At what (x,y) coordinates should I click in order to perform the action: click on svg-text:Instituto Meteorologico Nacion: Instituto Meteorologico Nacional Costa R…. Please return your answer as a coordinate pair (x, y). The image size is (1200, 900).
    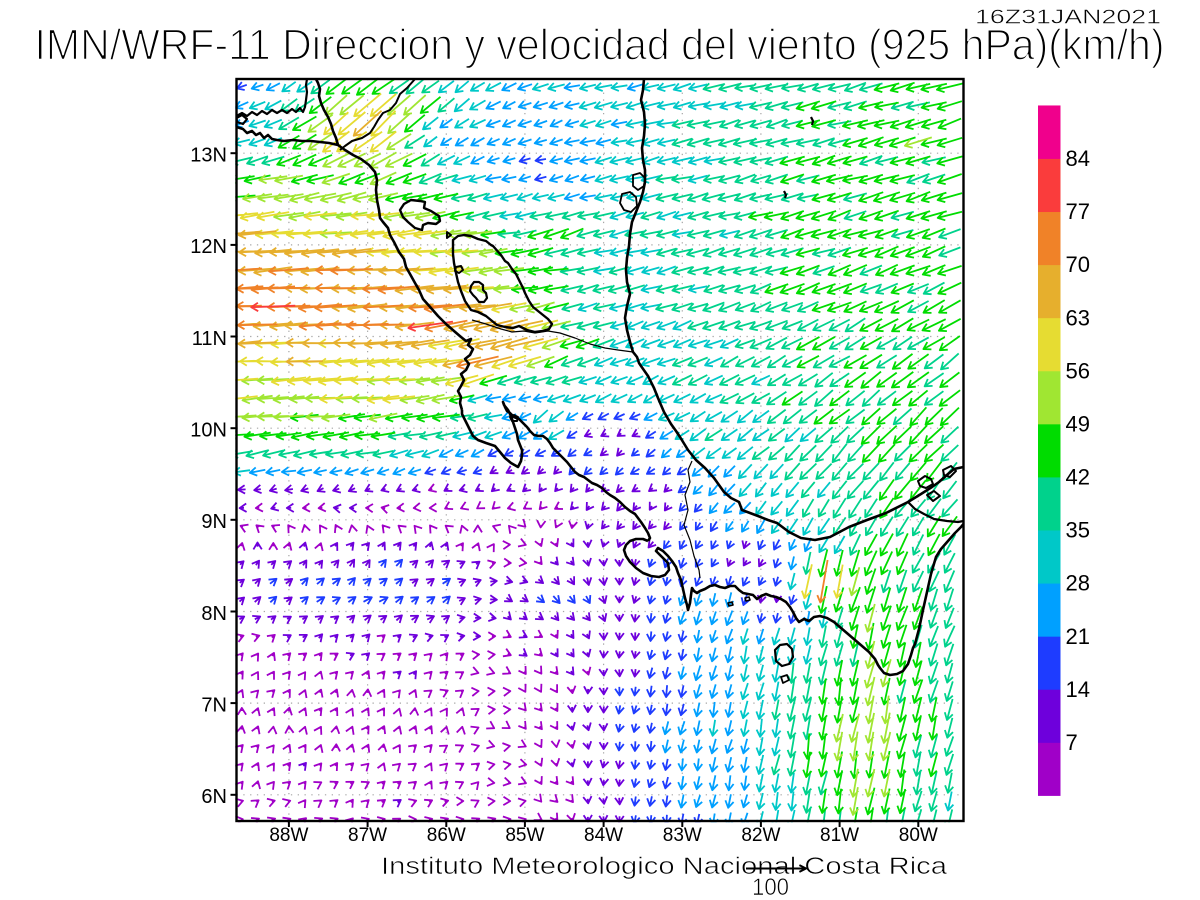
    Looking at the image, I should click on (664, 866).